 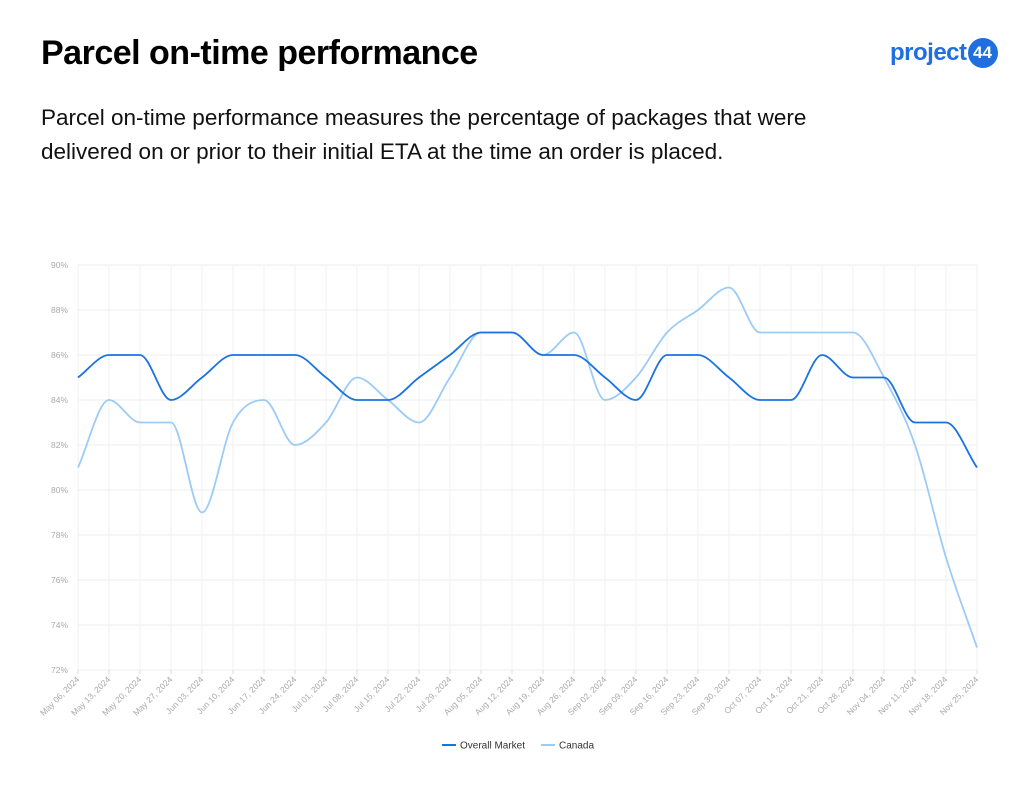 What do you see at coordinates (576, 746) in the screenshot?
I see `legend-label-canada: Canada` at bounding box center [576, 746].